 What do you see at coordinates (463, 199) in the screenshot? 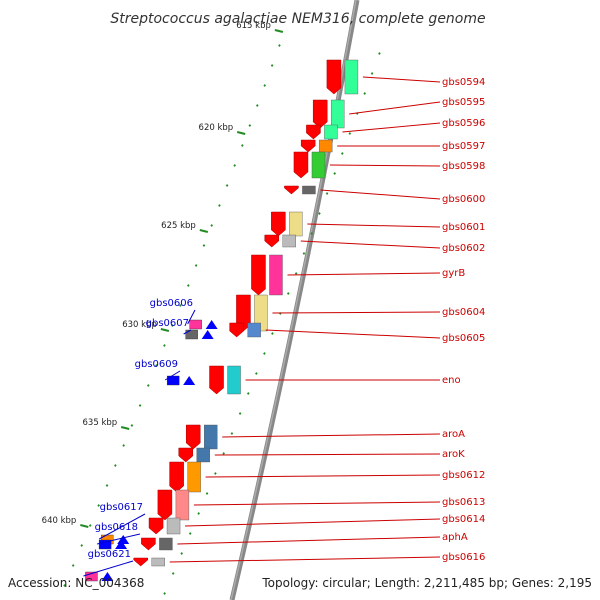
I see `gene-label: gbs0600` at bounding box center [463, 199].